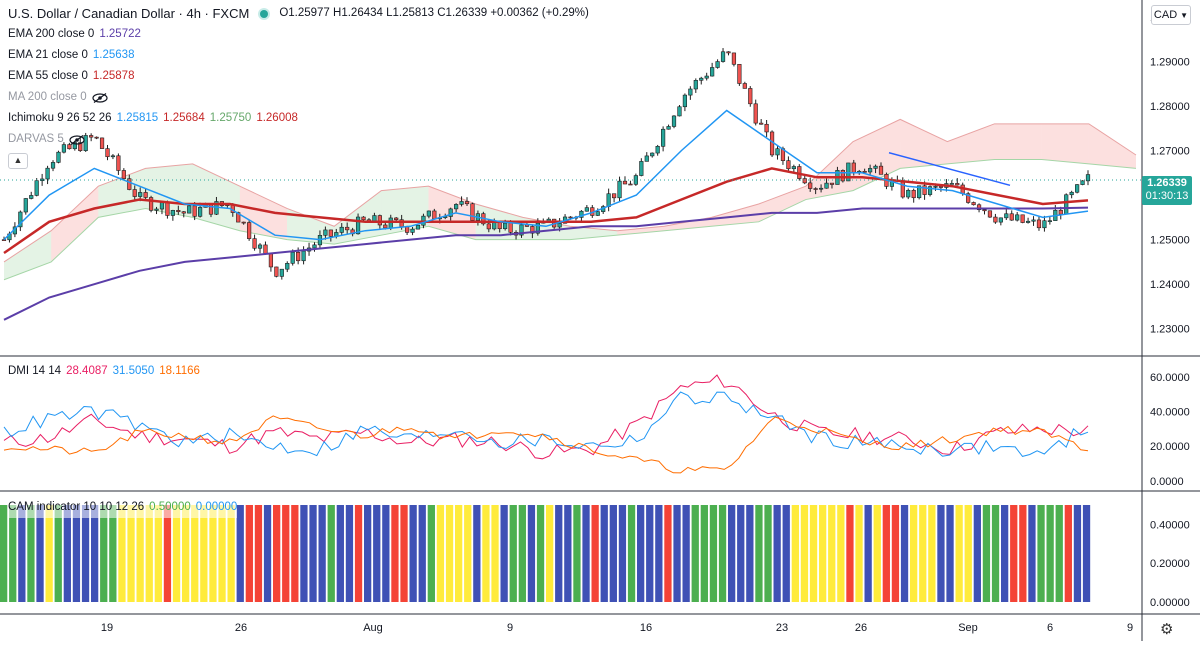  I want to click on price-tick-label: 1.23000, so click(1170, 330).